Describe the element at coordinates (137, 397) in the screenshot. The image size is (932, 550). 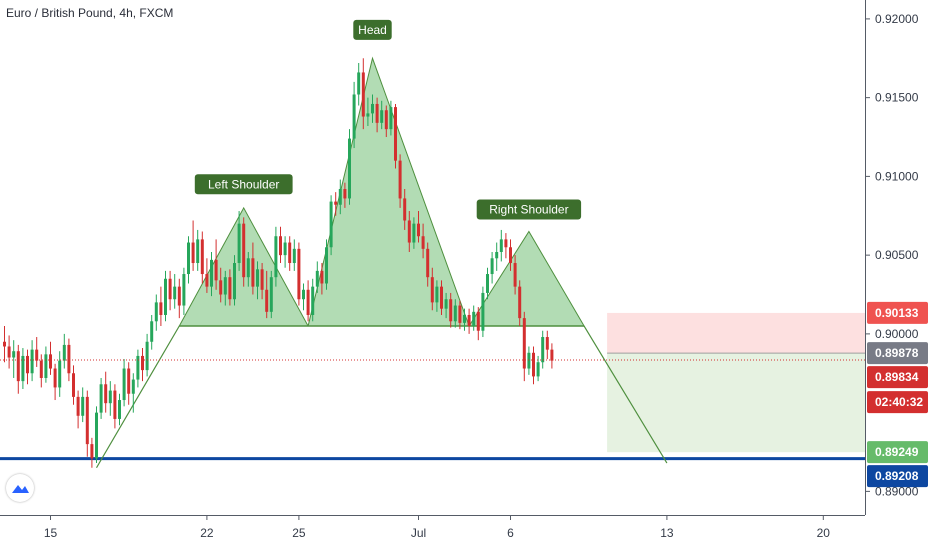
I see `trend-line` at that location.